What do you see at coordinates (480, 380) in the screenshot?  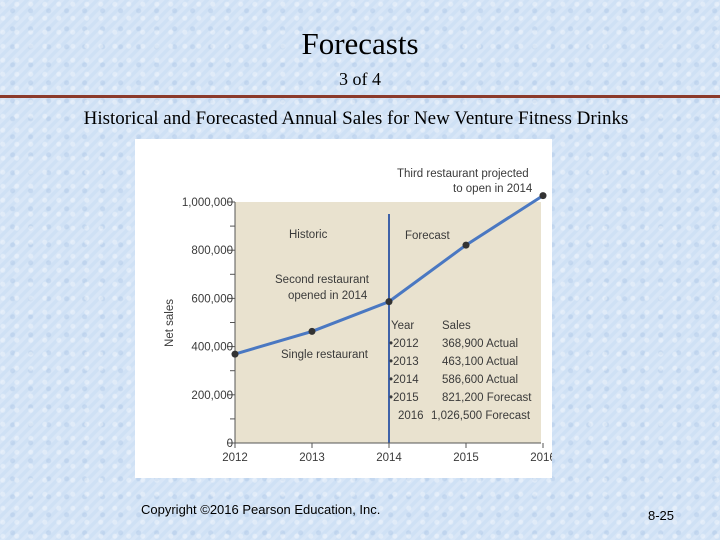 I see `table-row-sales: 586,600 Actual` at bounding box center [480, 380].